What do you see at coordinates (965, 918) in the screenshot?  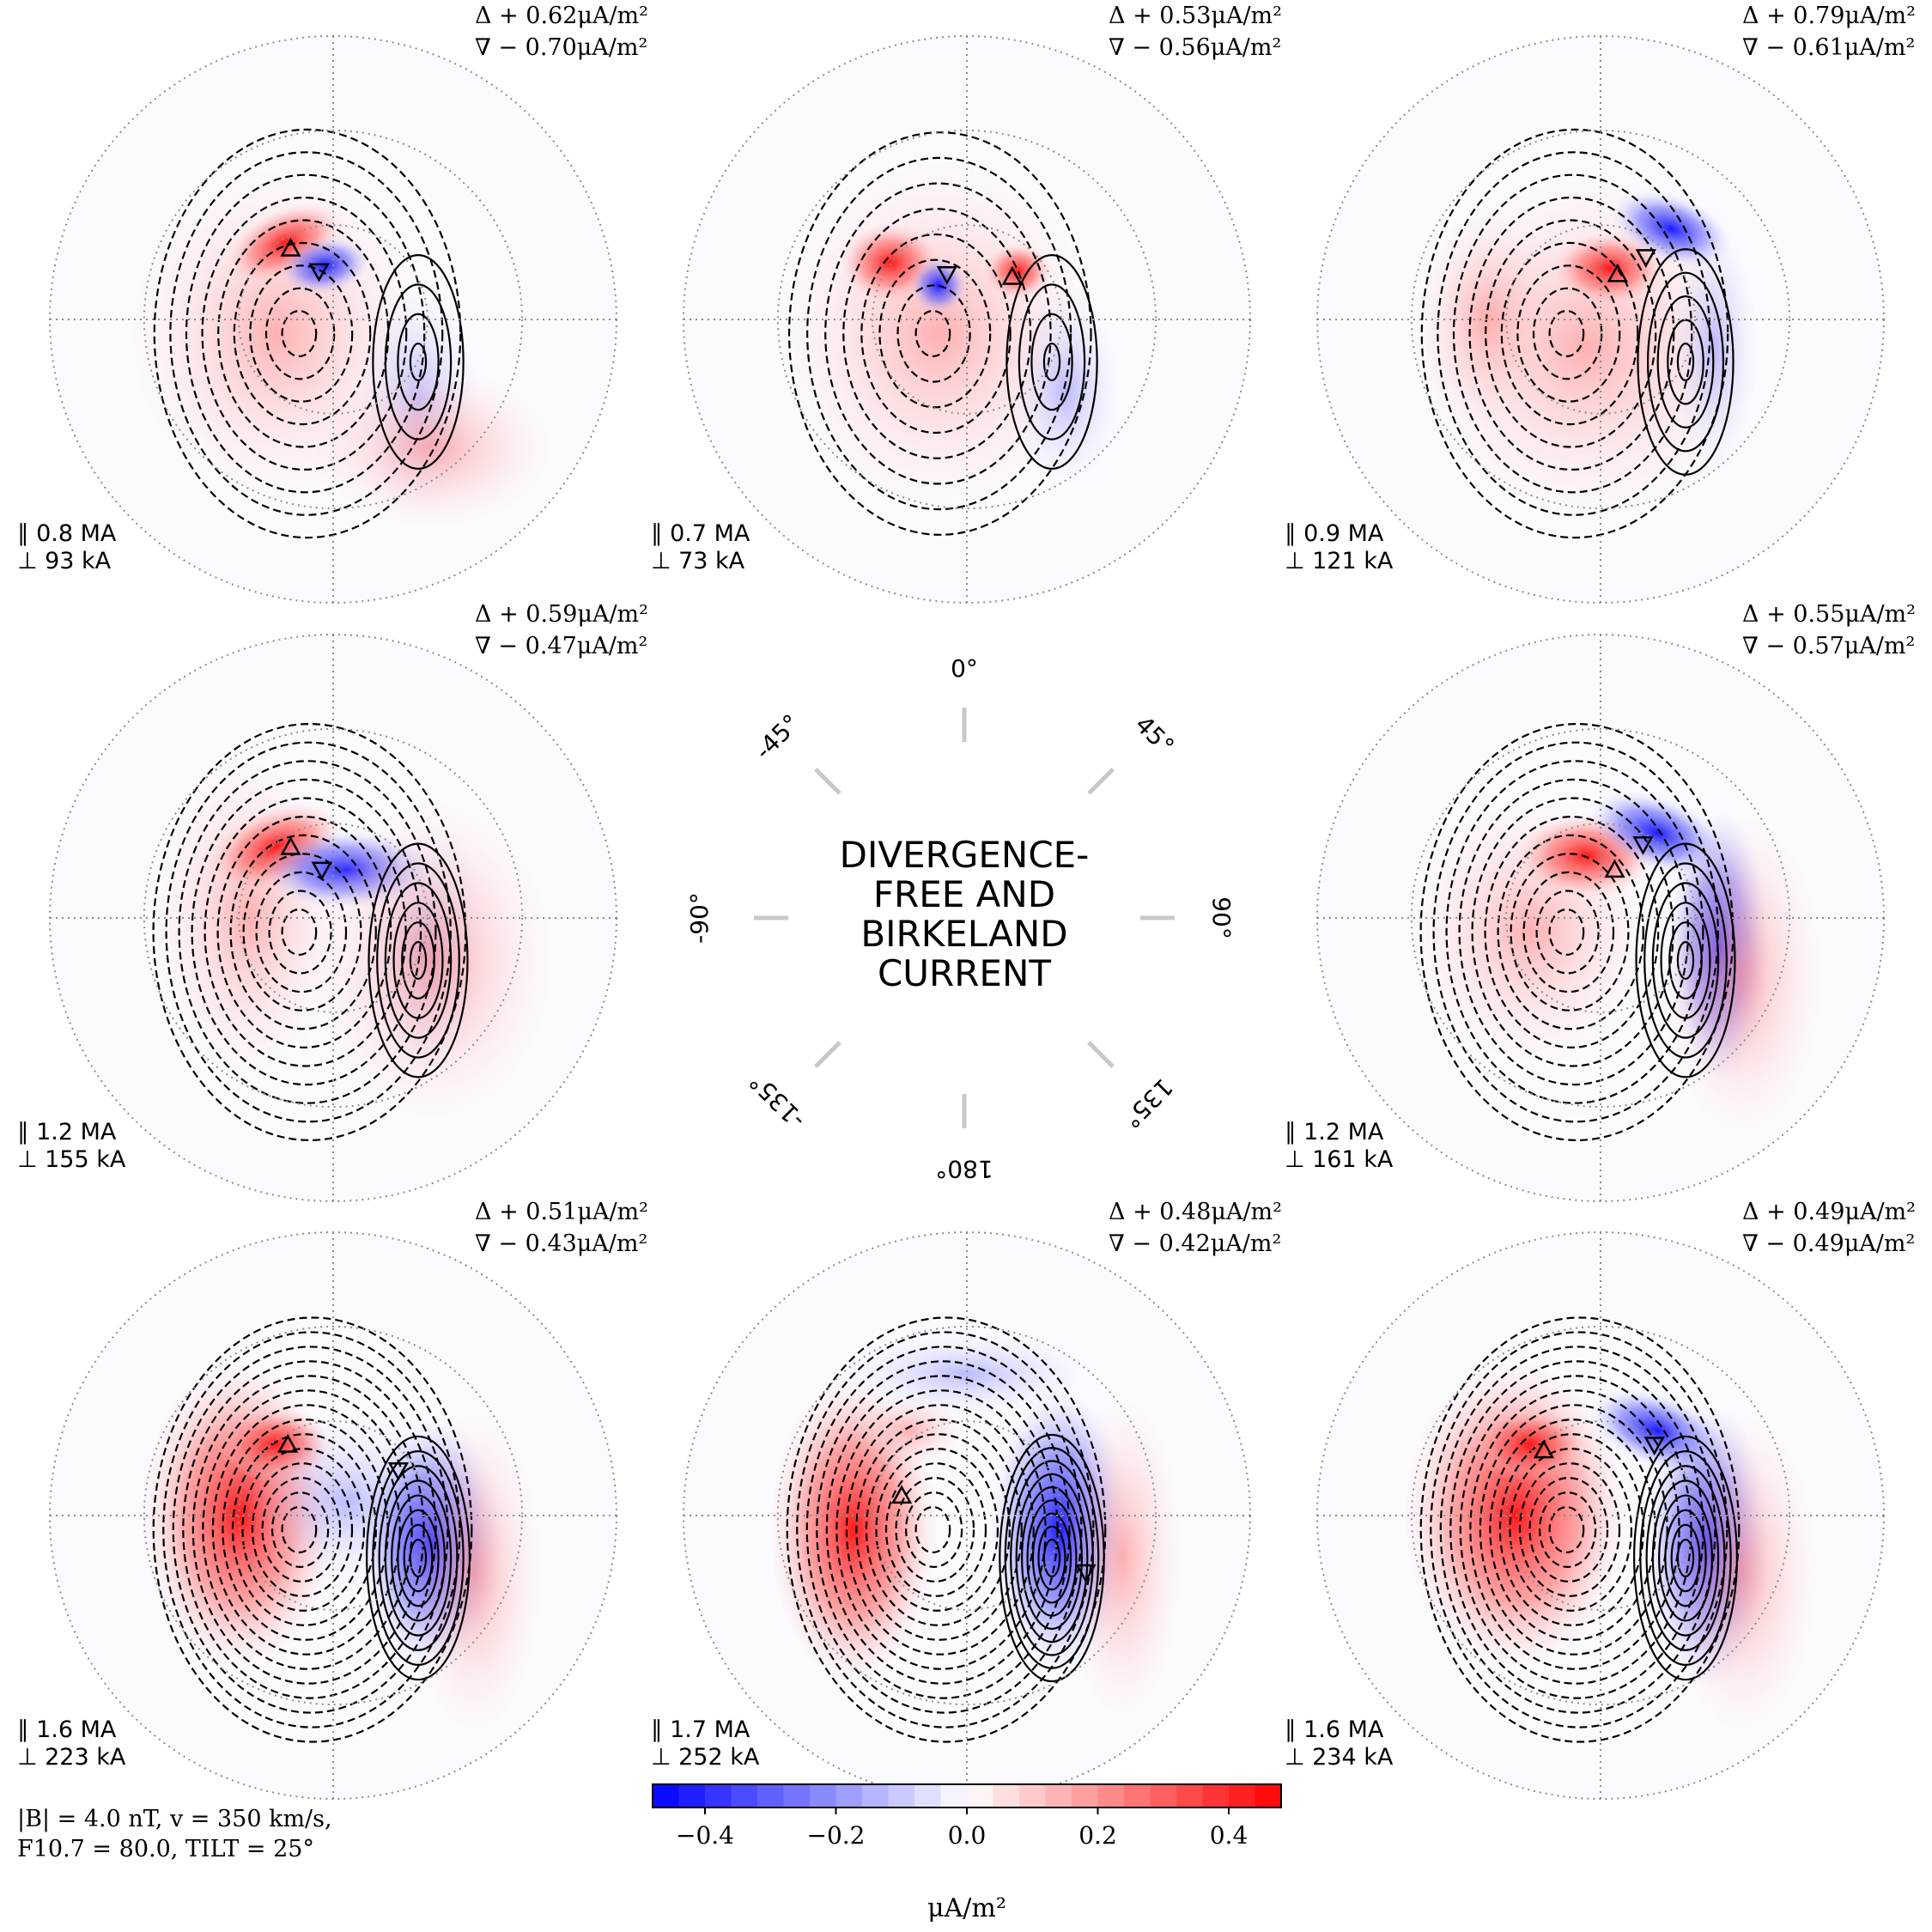 I see `direction-ticks` at bounding box center [965, 918].